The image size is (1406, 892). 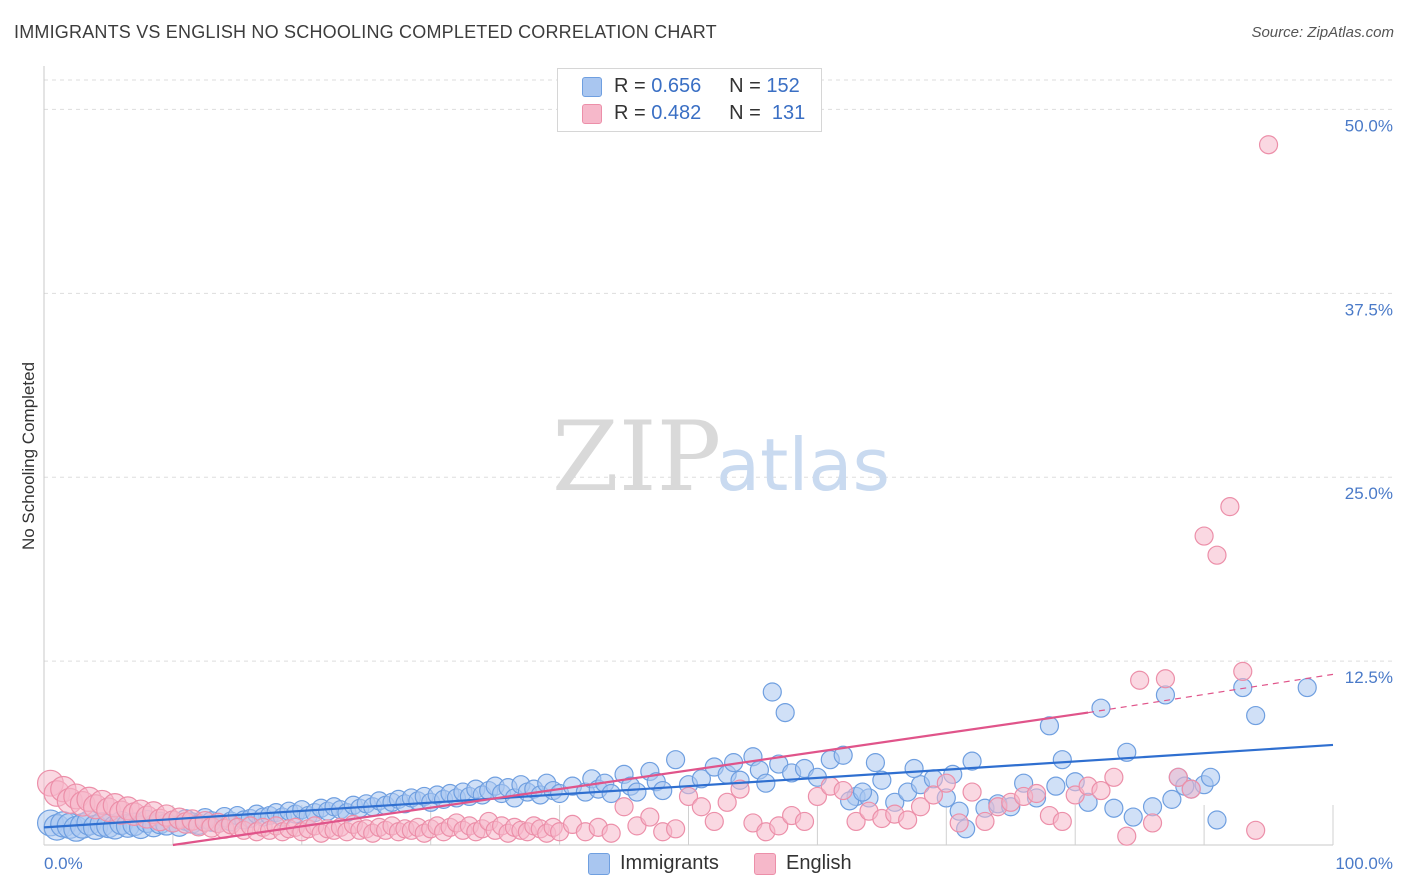 What do you see at coordinates (765, 864) in the screenshot?
I see `bottom-legend-swatch-english` at bounding box center [765, 864].